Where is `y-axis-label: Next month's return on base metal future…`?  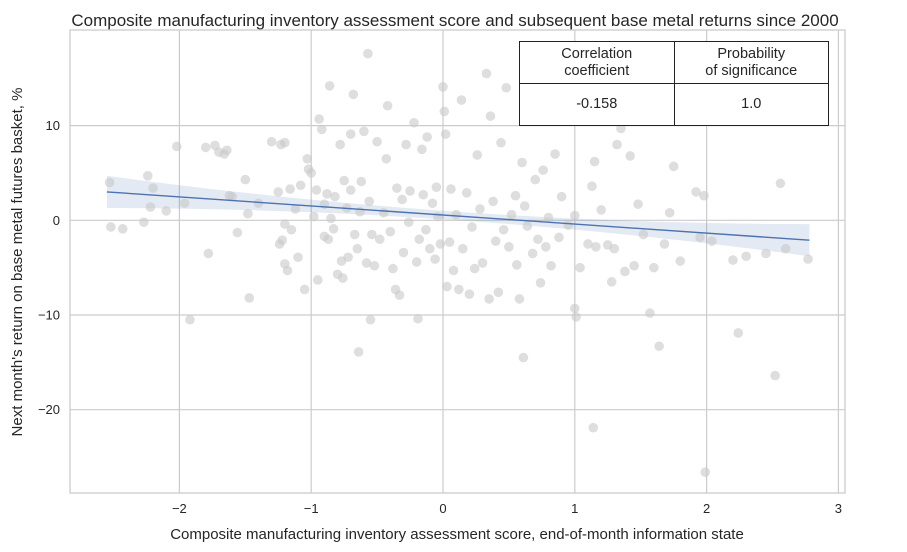
y-axis-label: Next month's return on base metal future… is located at coordinates (17, 262).